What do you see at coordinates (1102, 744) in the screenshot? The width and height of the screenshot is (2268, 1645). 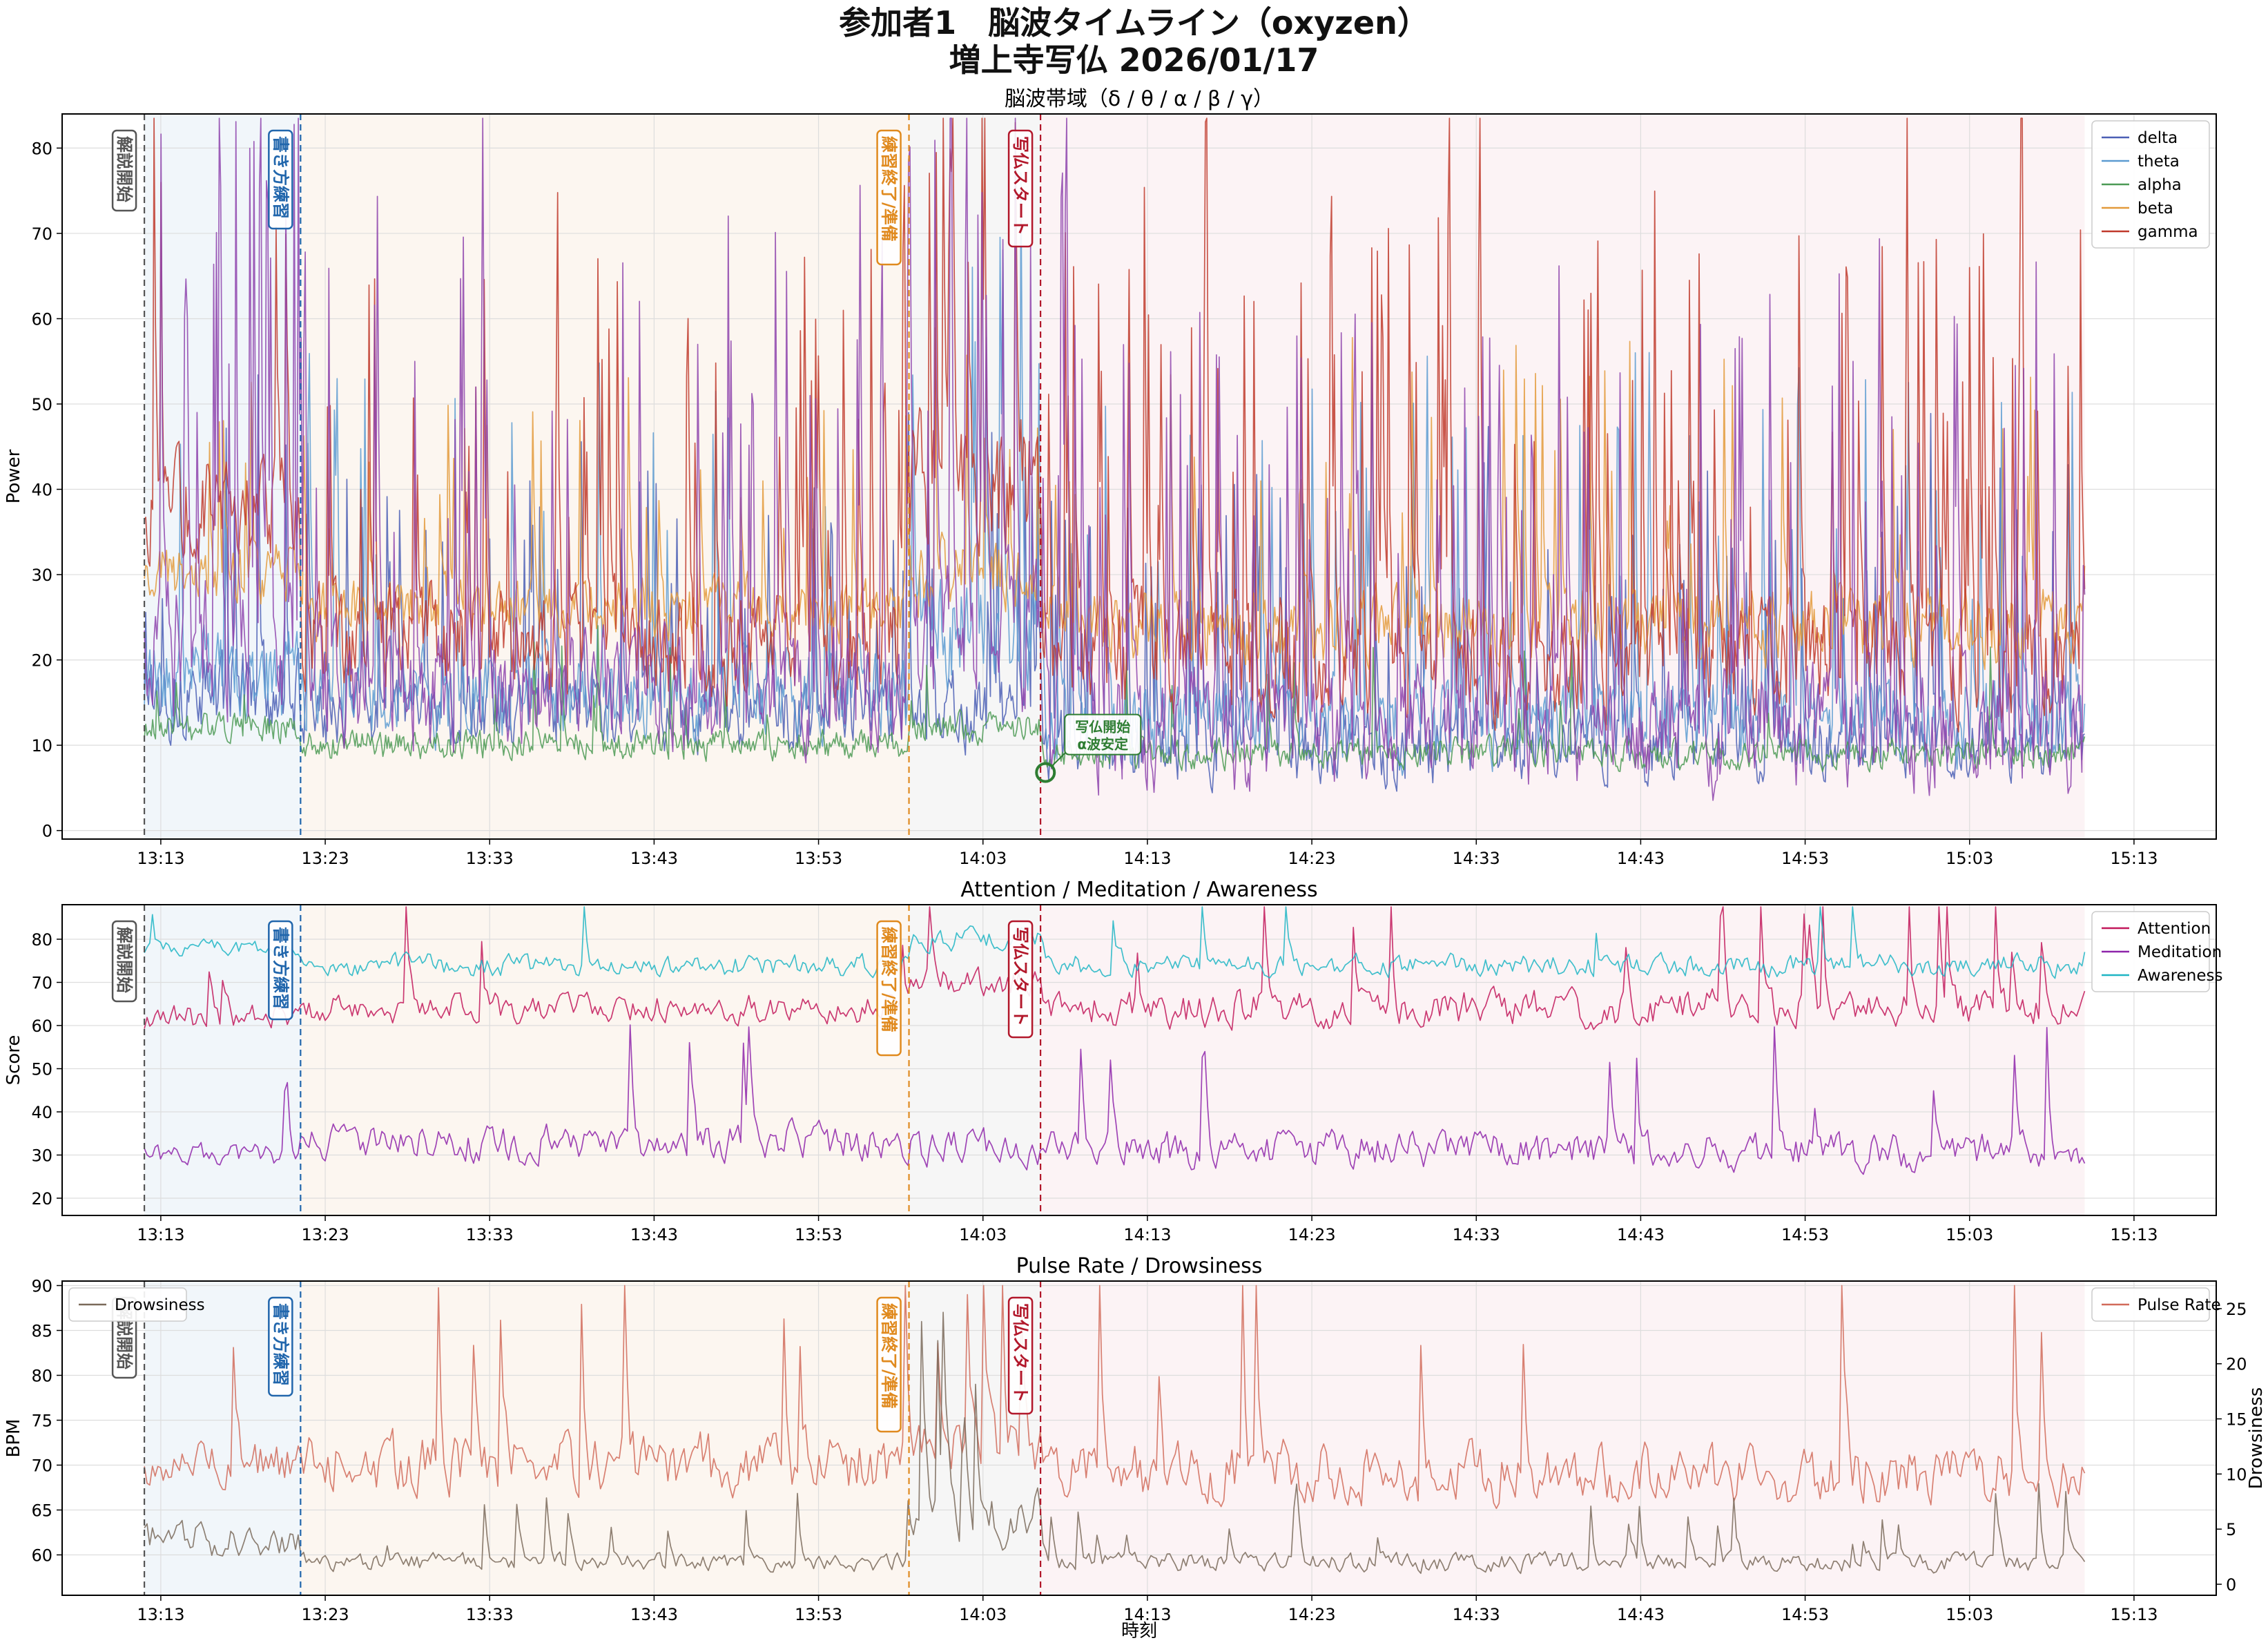 I see `annotation-text-line2: α波安定` at bounding box center [1102, 744].